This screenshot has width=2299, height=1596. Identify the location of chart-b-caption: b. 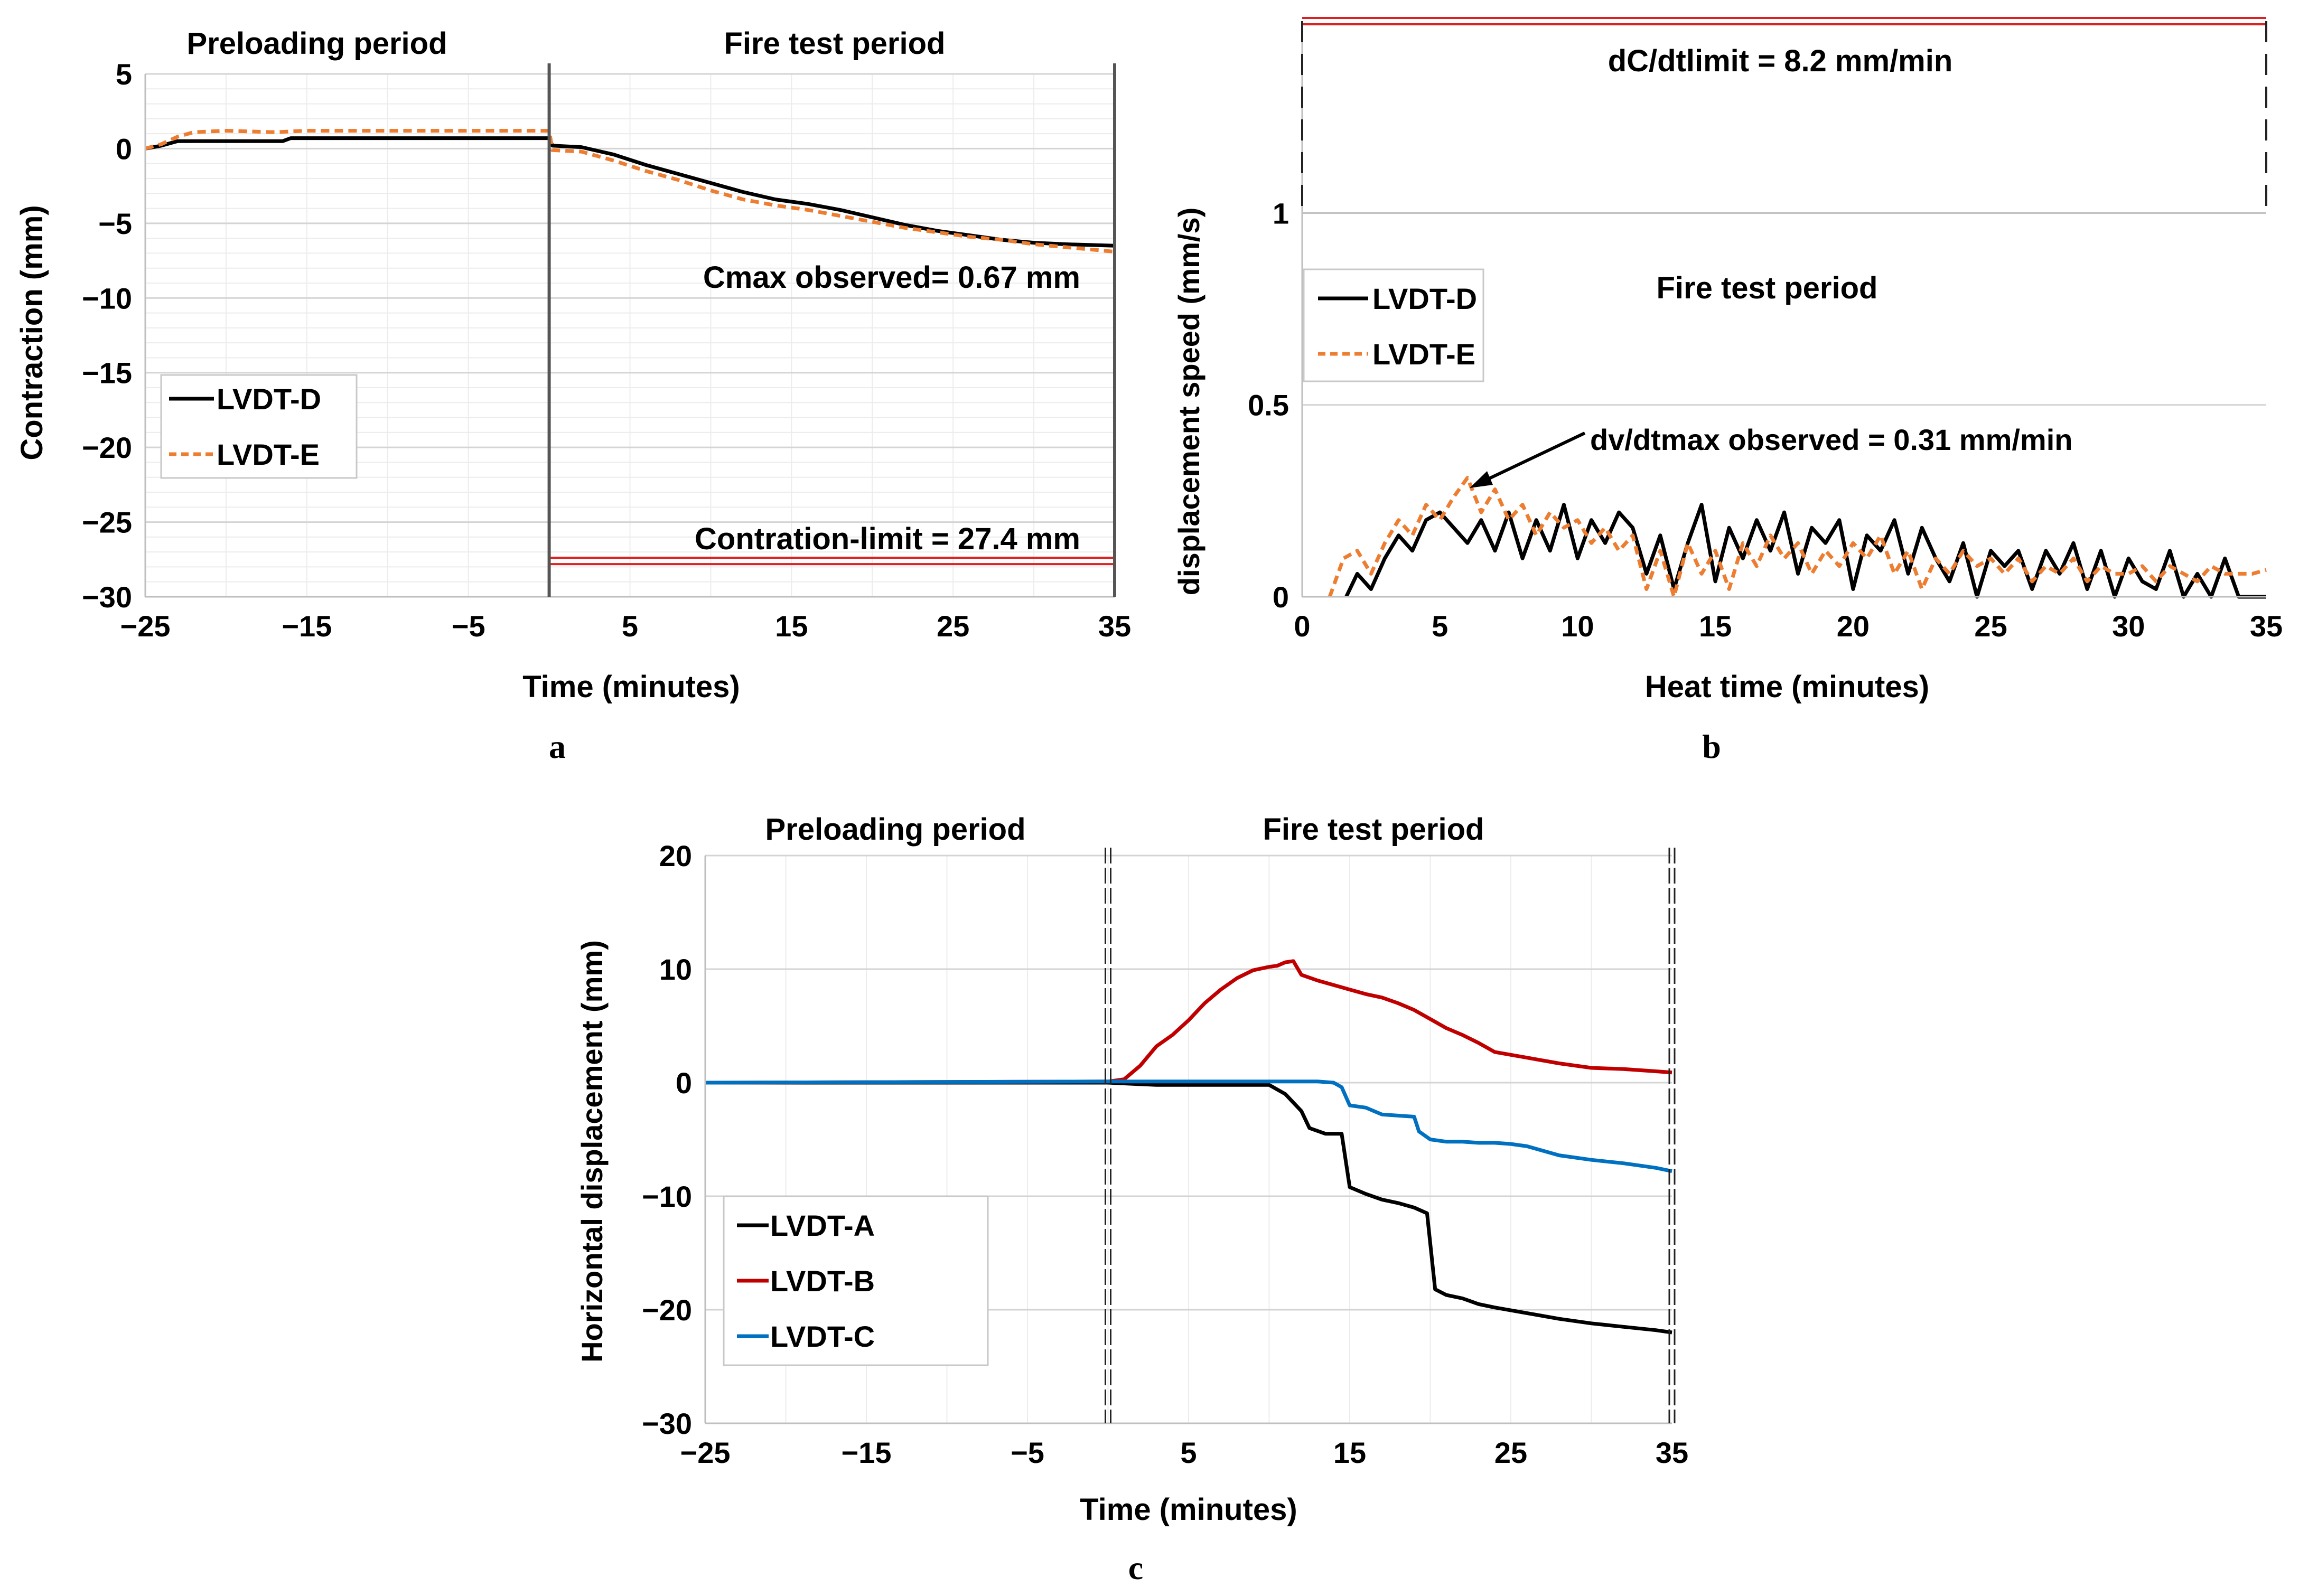
(1712, 746).